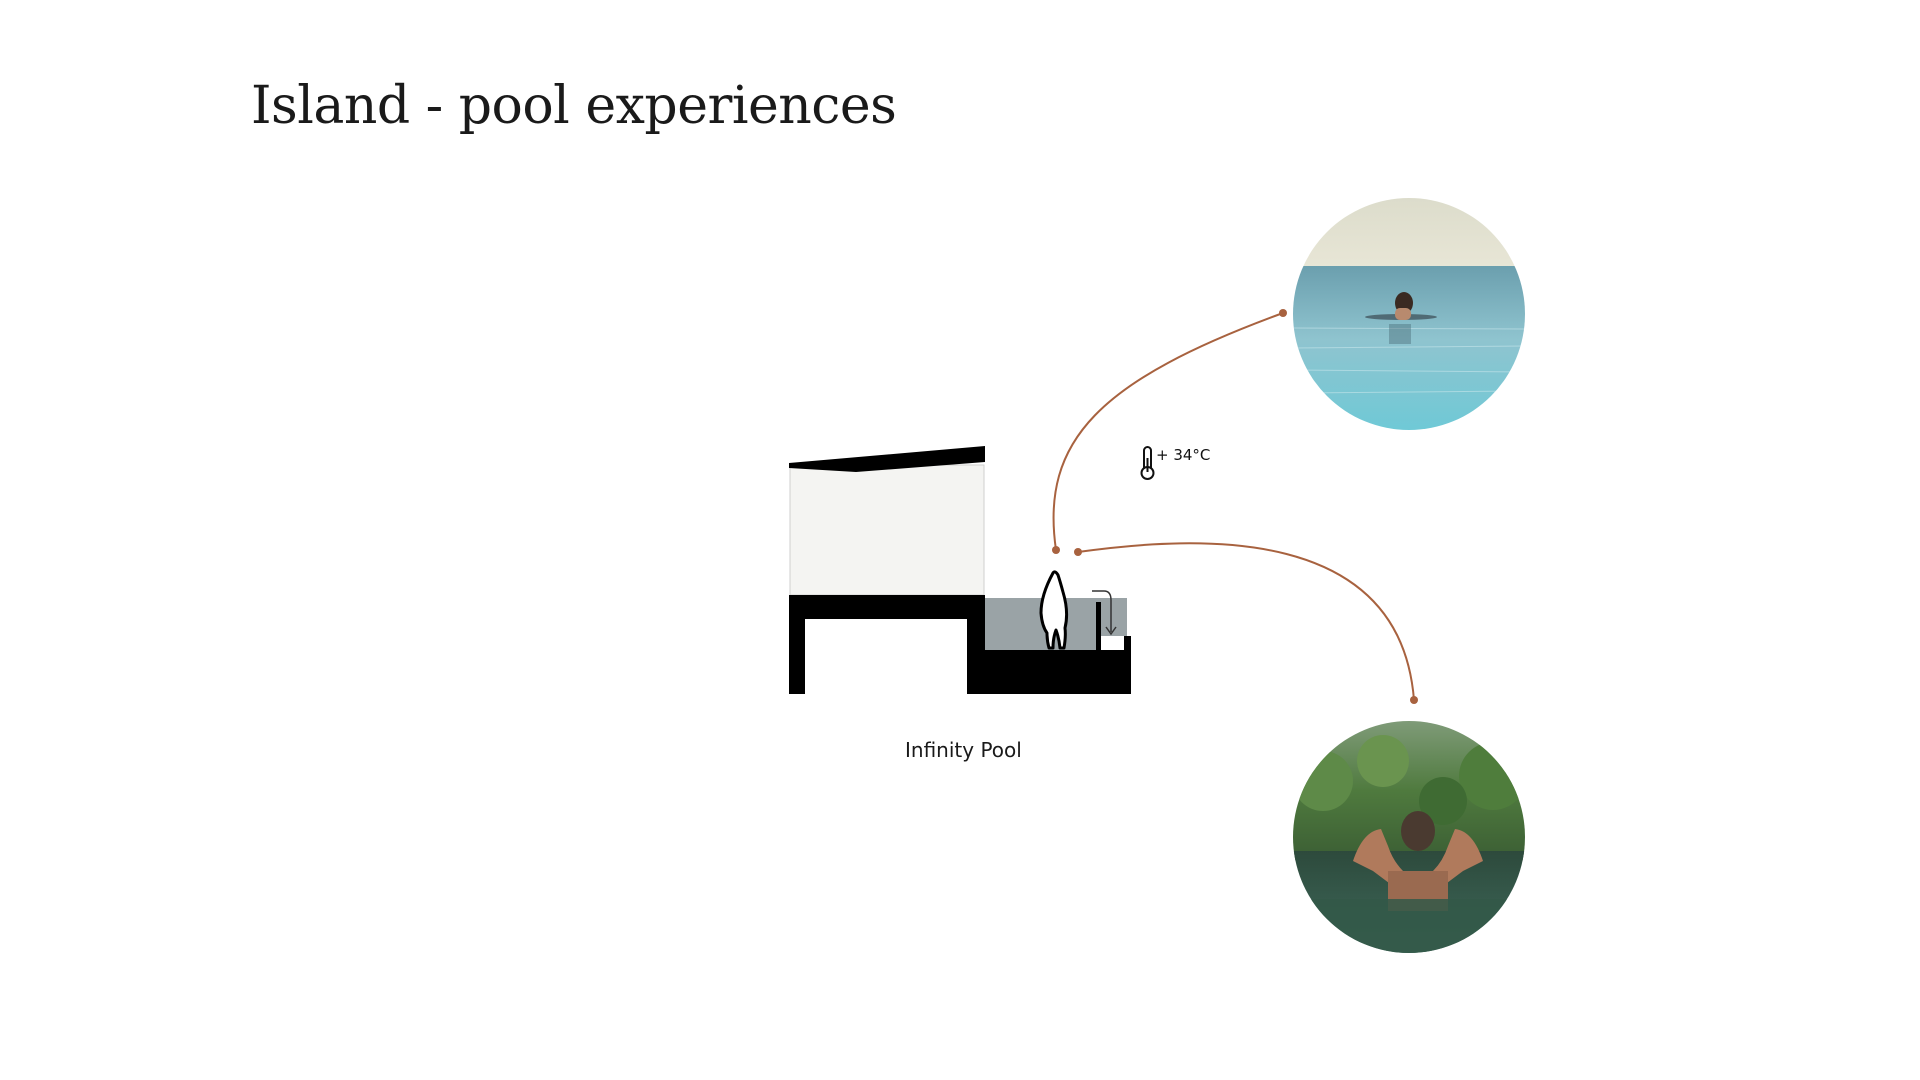  Describe the element at coordinates (887, 607) in the screenshot. I see `cabin-floor-slab` at that location.